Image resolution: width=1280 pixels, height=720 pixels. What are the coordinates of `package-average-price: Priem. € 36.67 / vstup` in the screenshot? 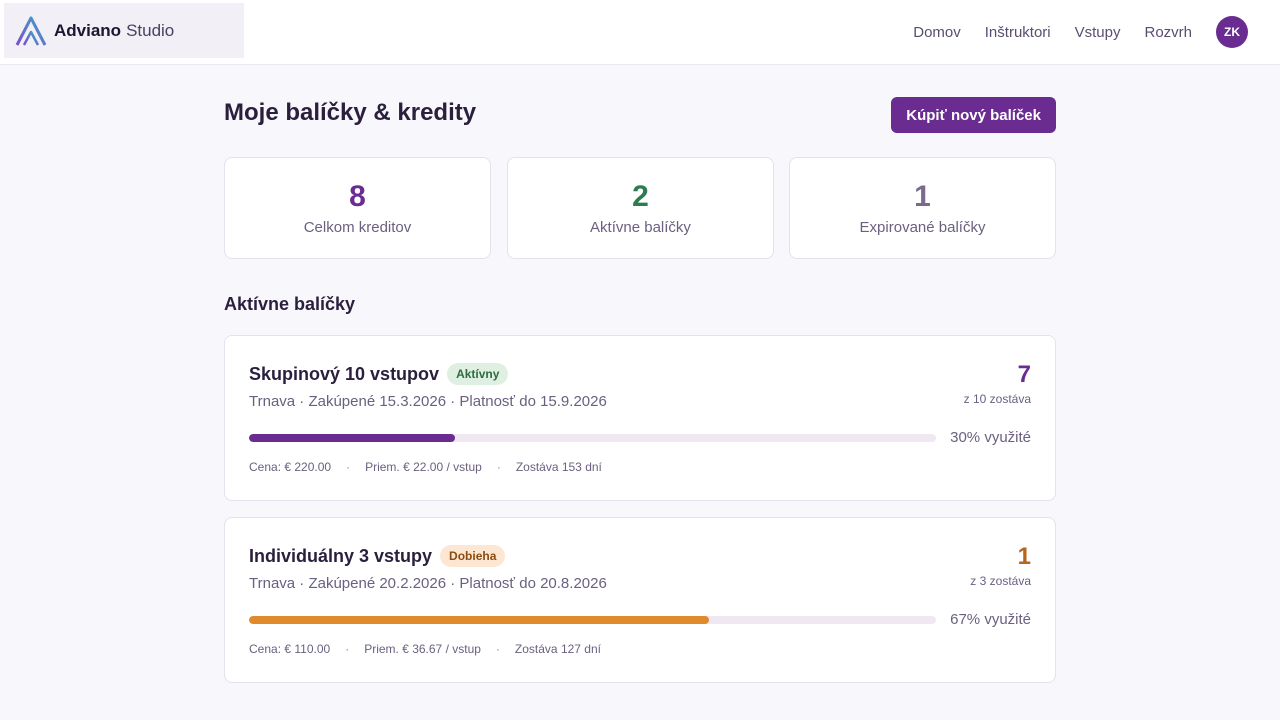 It's located at (422, 649).